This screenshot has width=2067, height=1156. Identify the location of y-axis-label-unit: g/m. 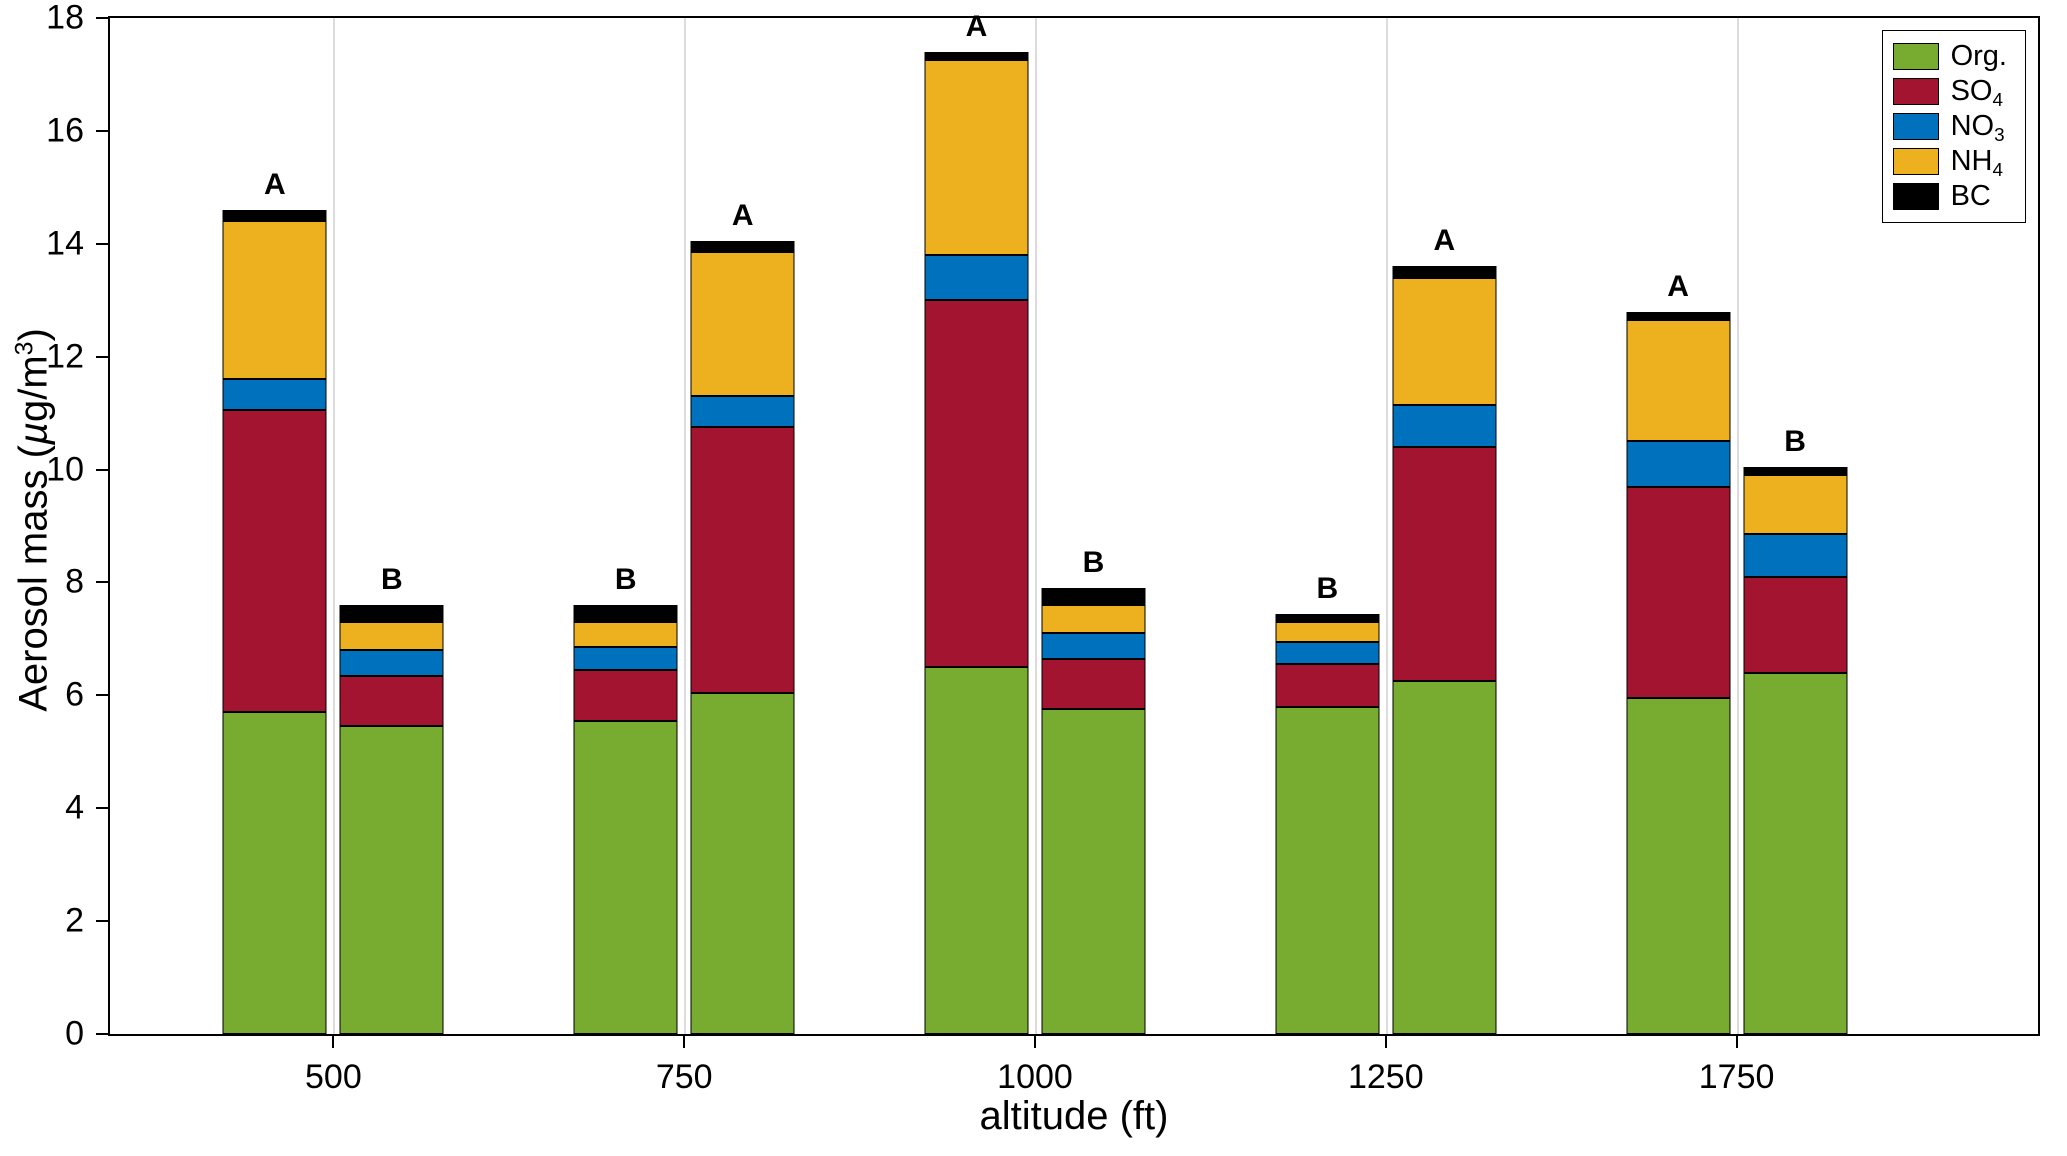
(33, 389).